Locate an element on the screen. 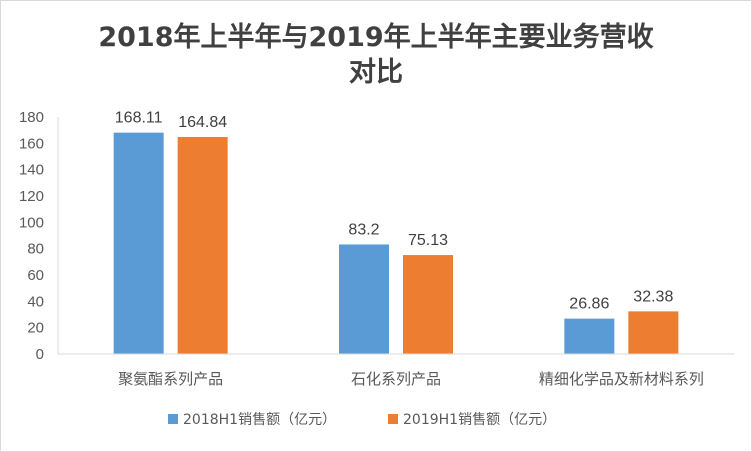 The width and height of the screenshot is (752, 452). data-label-series-2-3: 32.38 is located at coordinates (653, 296).